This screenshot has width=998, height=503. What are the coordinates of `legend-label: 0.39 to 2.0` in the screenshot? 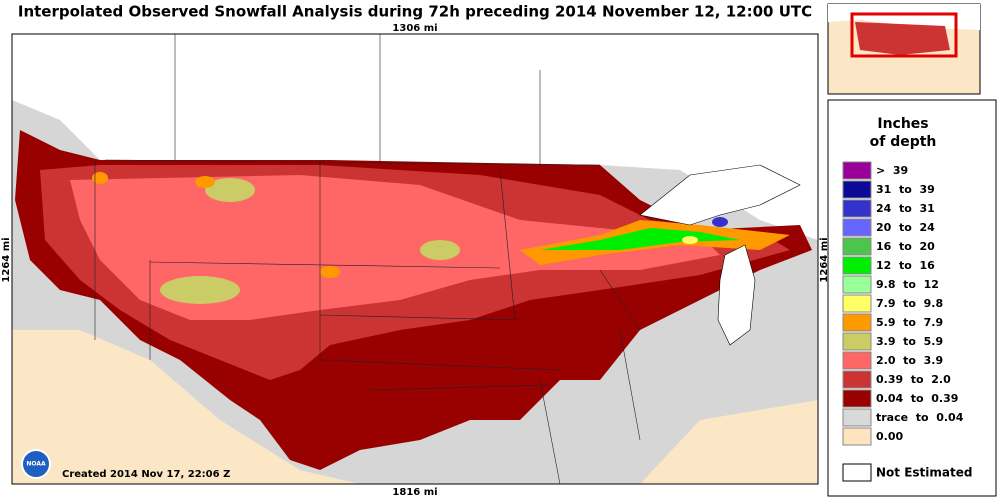 It's located at (913, 379).